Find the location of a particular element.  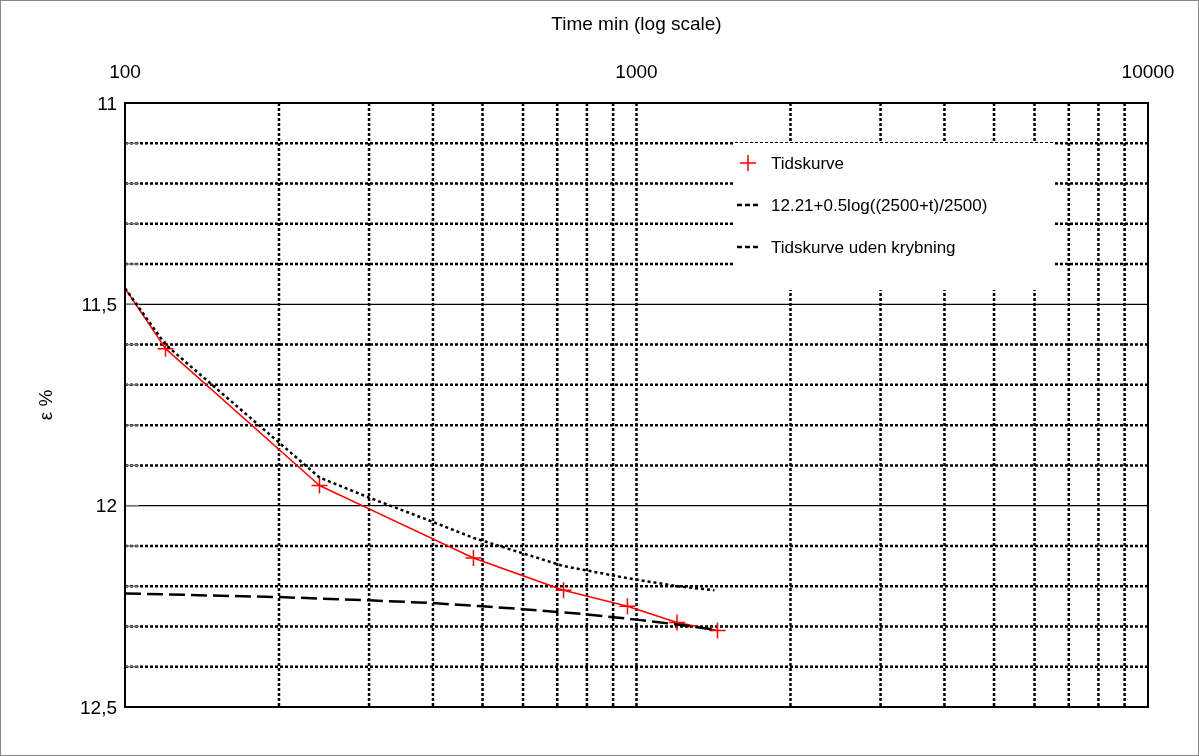

y-axis-title: ε % is located at coordinates (45, 405).